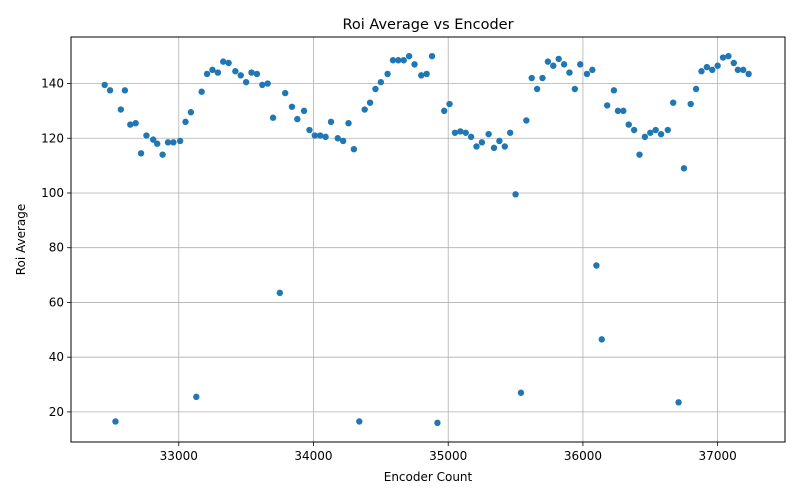 This screenshot has height=500, width=800. Describe the element at coordinates (56, 412) in the screenshot. I see `y-tick-label: 20` at that location.